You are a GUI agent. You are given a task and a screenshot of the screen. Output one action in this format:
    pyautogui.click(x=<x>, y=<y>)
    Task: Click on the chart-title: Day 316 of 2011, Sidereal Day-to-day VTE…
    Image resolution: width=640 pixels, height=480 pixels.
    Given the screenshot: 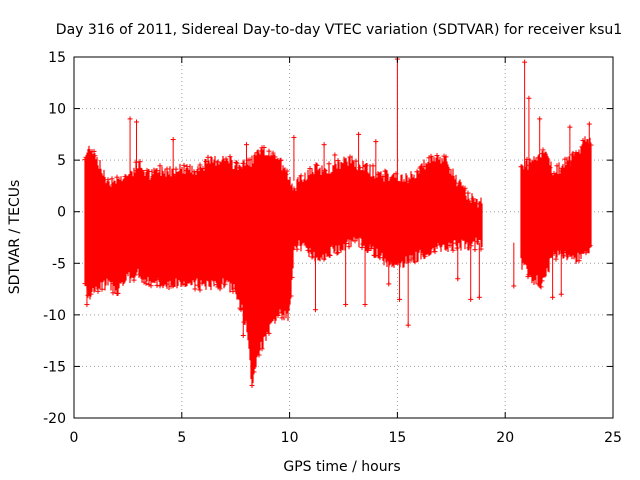 What is the action you would take?
    pyautogui.click(x=339, y=30)
    